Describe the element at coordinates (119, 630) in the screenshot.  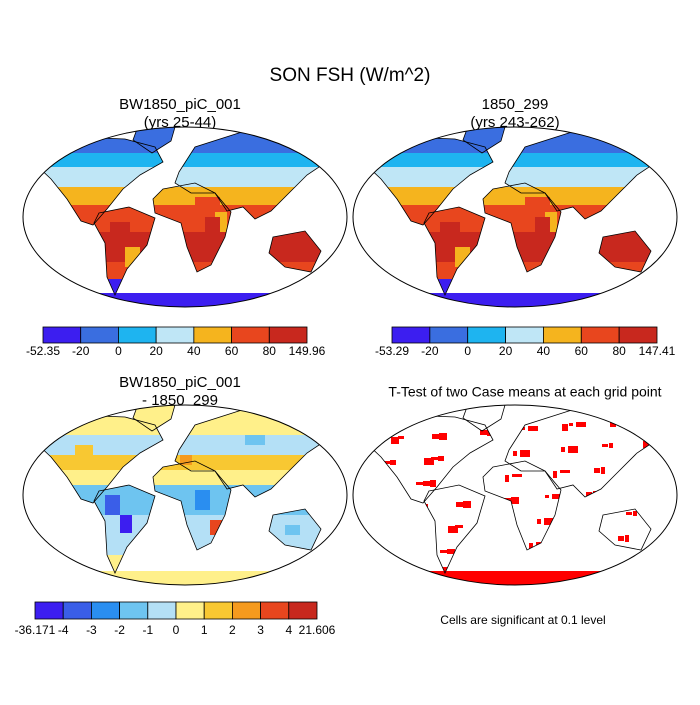
I see `colorbar-label: -2` at that location.